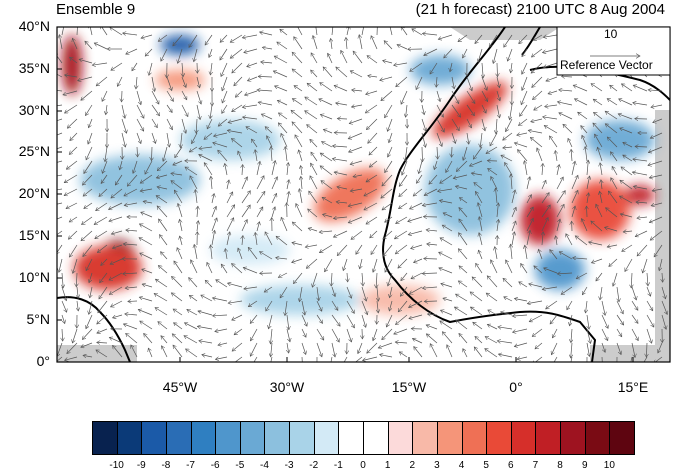 The image size is (673, 471). What do you see at coordinates (105, 438) in the screenshot?
I see `colorbar-cell` at bounding box center [105, 438].